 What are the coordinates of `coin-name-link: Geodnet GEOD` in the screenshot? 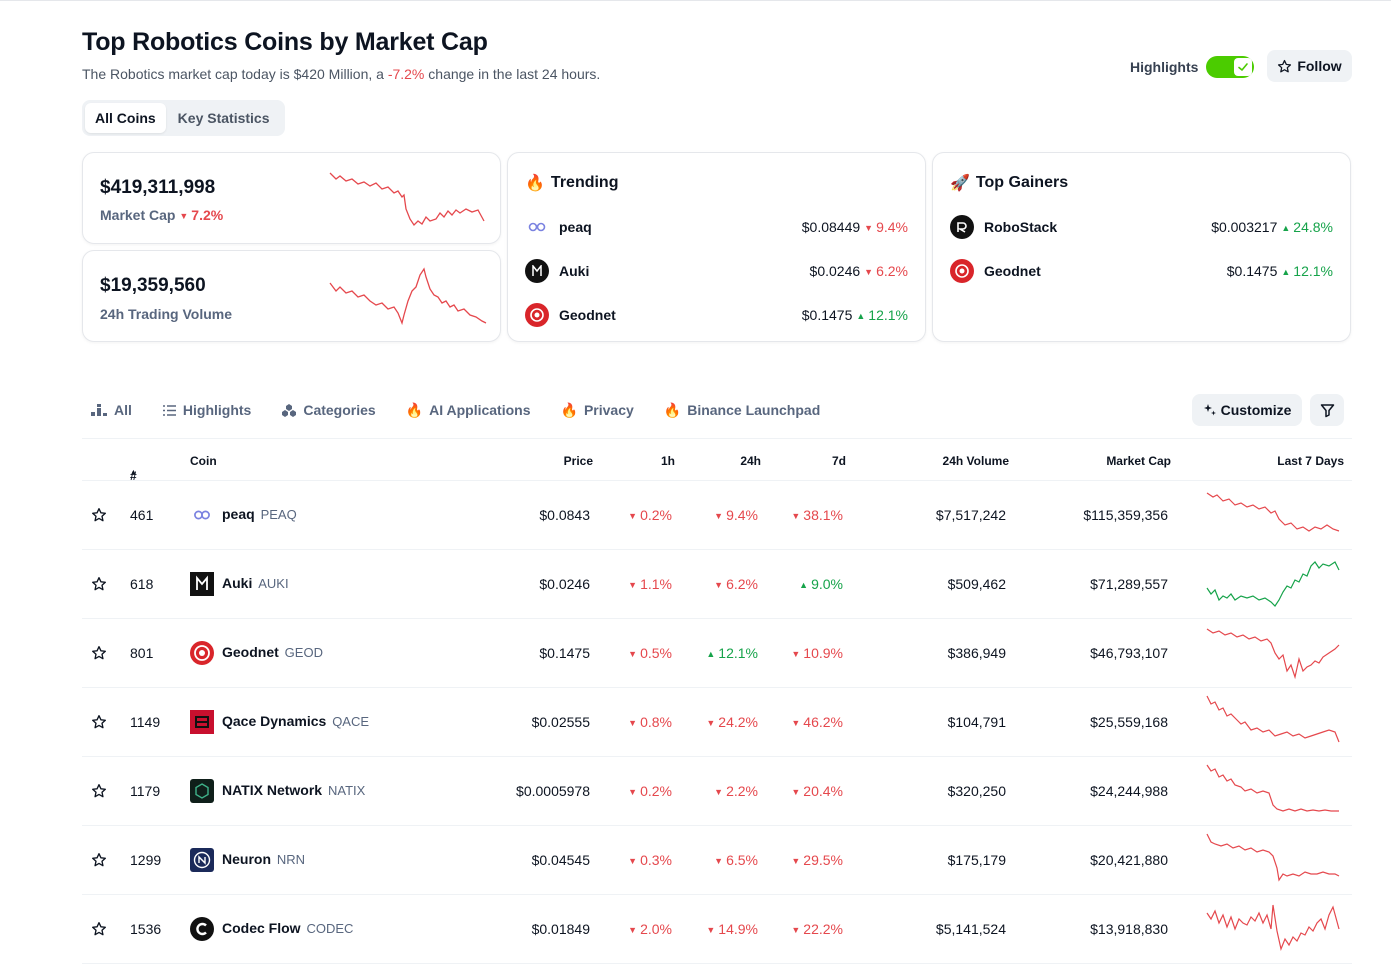 It's located at (272, 652).